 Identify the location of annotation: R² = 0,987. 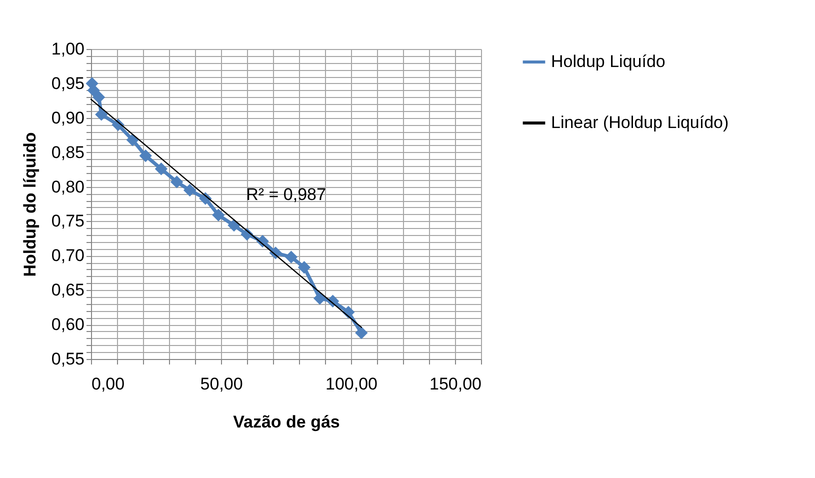
(286, 194).